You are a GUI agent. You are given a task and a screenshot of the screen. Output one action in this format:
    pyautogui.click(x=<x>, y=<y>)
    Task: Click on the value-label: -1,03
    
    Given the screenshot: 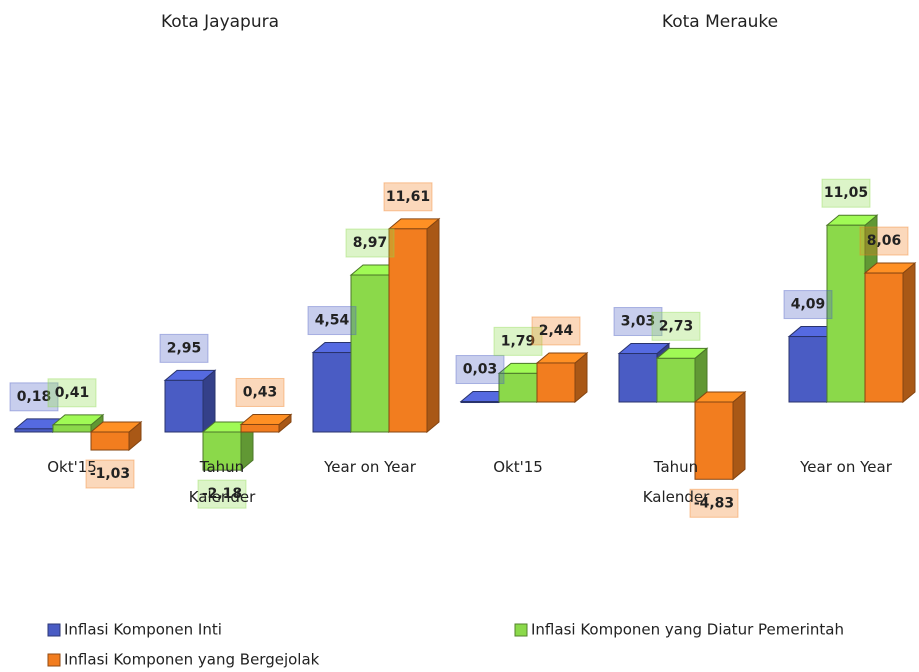 What is the action you would take?
    pyautogui.click(x=110, y=474)
    